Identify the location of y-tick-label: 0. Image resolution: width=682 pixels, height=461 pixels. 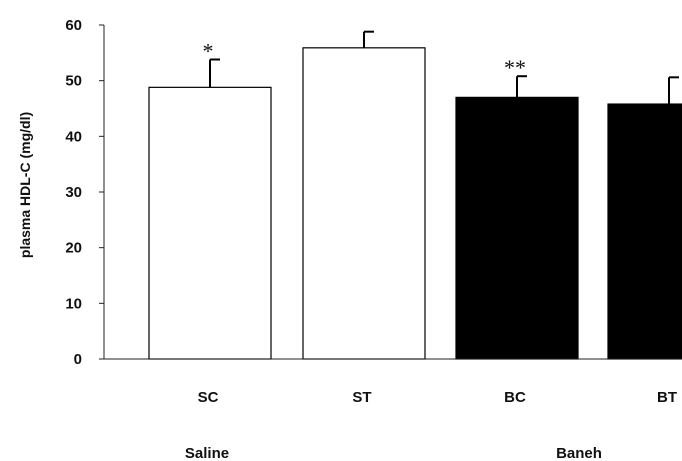
(78, 359).